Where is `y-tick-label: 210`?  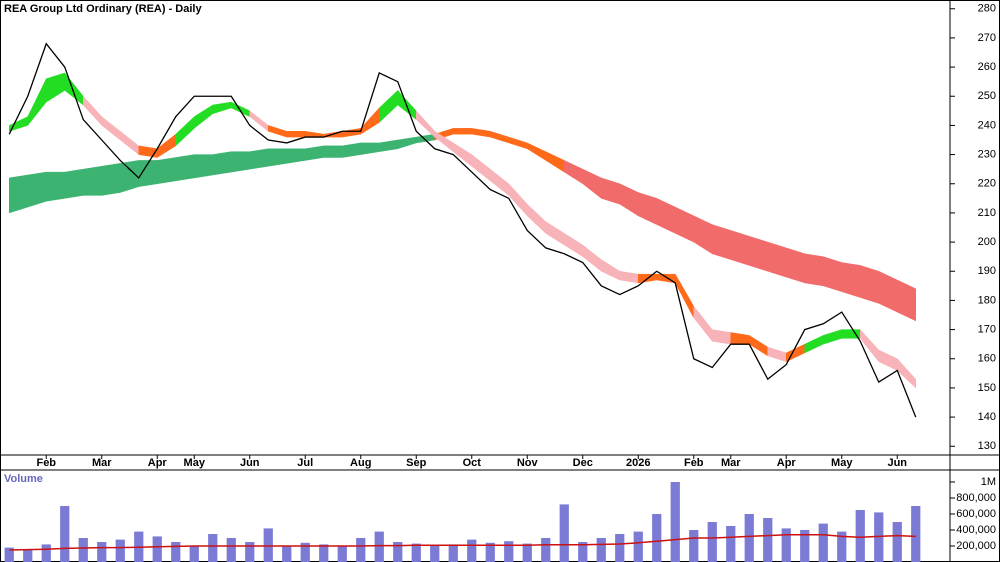 y-tick-label: 210 is located at coordinates (987, 213).